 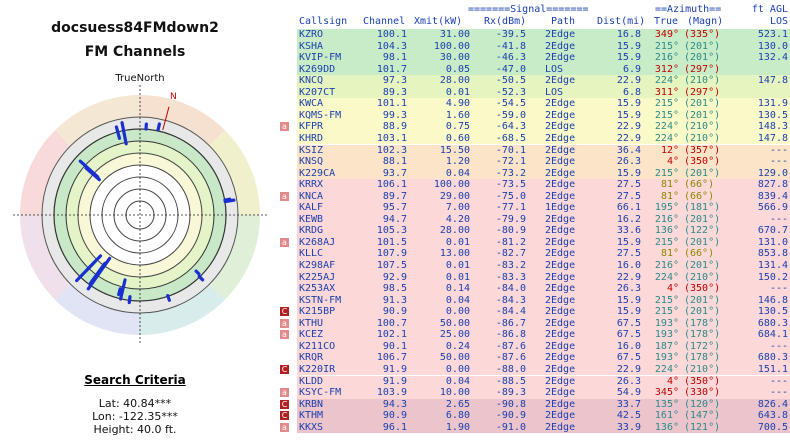 What do you see at coordinates (394, 289) in the screenshot?
I see `cell-ch: 98.5` at bounding box center [394, 289].